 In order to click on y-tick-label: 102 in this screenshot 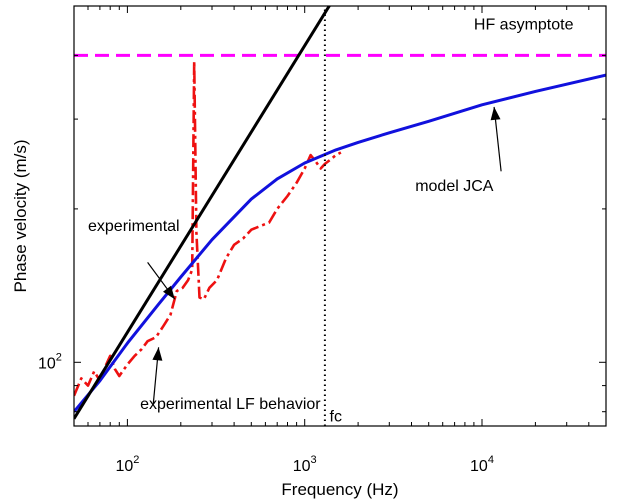, I will do `click(50, 361)`.